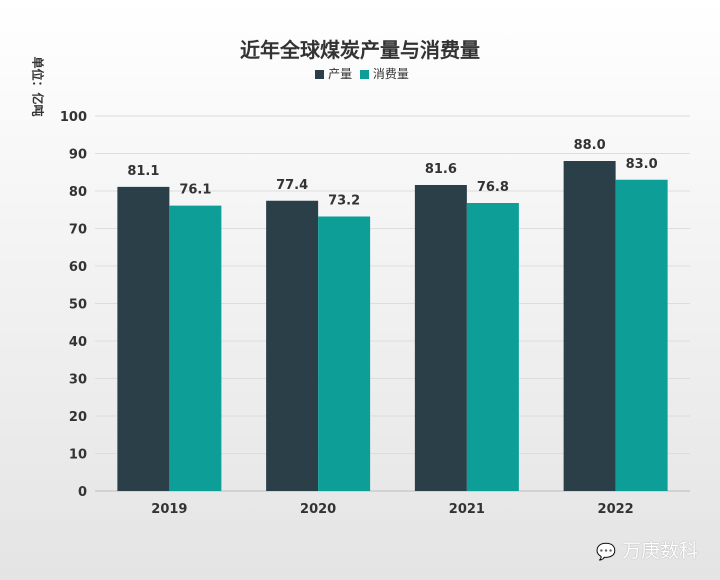 The height and width of the screenshot is (580, 720). What do you see at coordinates (467, 509) in the screenshot?
I see `x-tick-label: 2021` at bounding box center [467, 509].